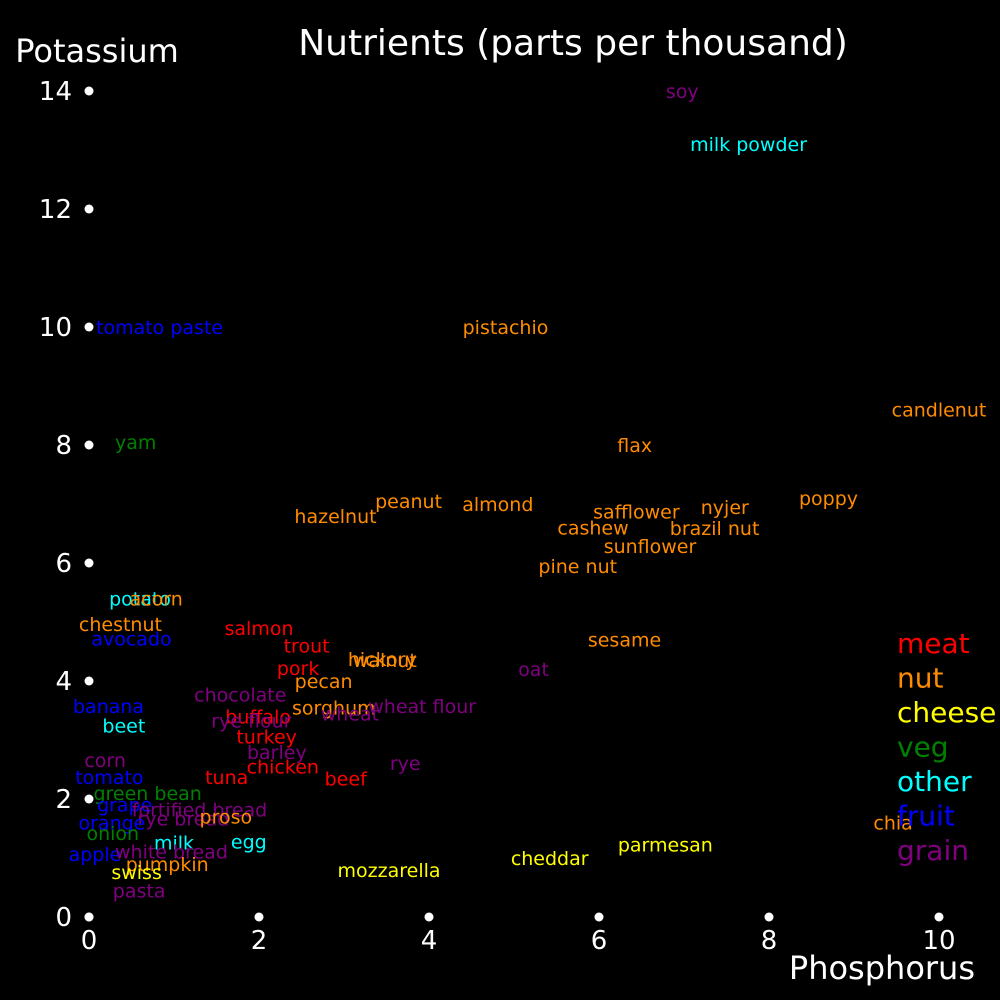 This screenshot has width=1000, height=1000. Describe the element at coordinates (506, 328) in the screenshot. I see `data-point-label: pistachio` at that location.